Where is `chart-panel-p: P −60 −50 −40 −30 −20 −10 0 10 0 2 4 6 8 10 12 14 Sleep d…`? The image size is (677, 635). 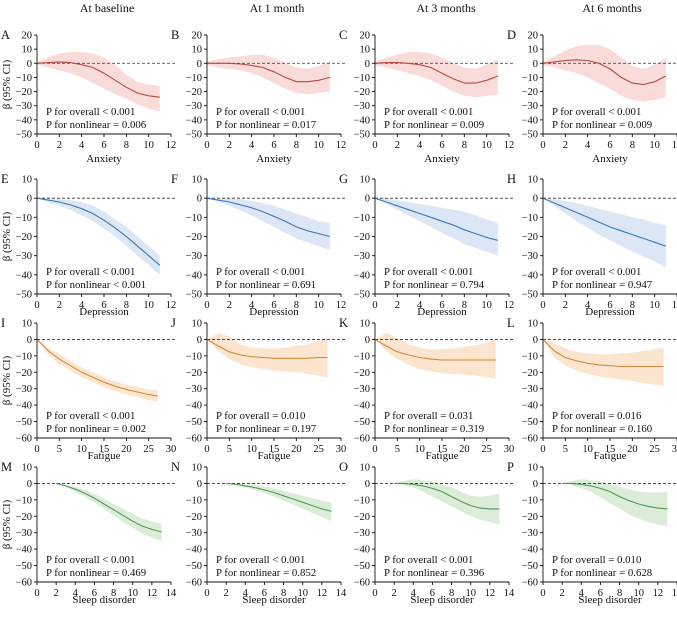
chart-panel-p: P −60 −50 −40 −30 −20 −10 0 10 0 2 4 6 8 10 12 14 Sleep d… is located at coordinates (592, 533).